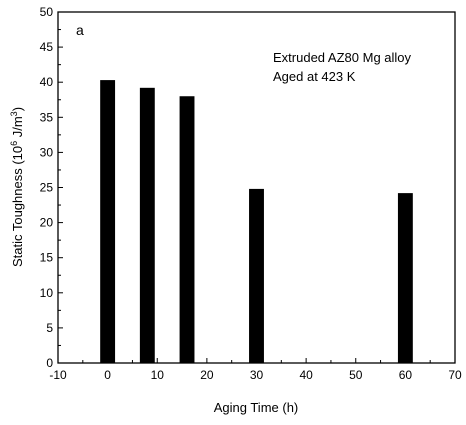  What do you see at coordinates (14, 113) in the screenshot?
I see `y-axis-label-exp2: 3` at bounding box center [14, 113].